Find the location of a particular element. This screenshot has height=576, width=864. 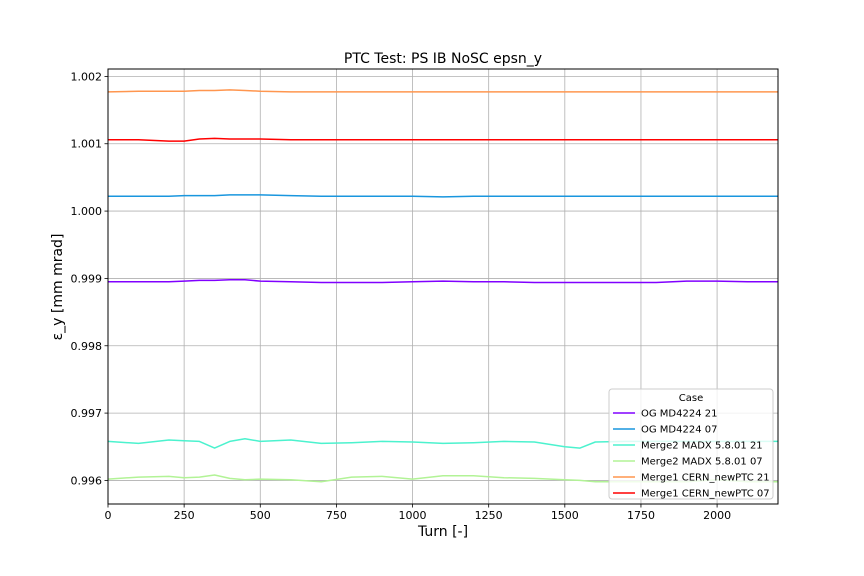

x-tick-label: 1750 is located at coordinates (641, 515).